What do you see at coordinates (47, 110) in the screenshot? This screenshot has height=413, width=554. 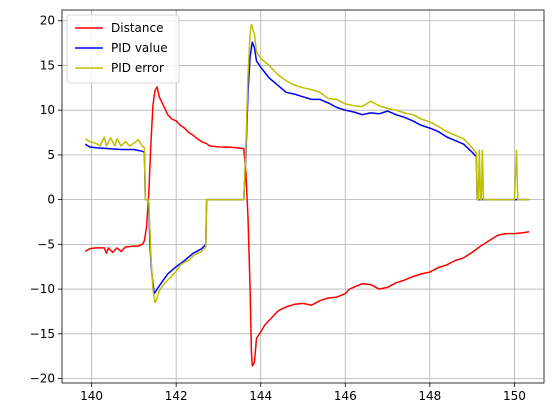 I see `y-tick-label: 10` at bounding box center [47, 110].